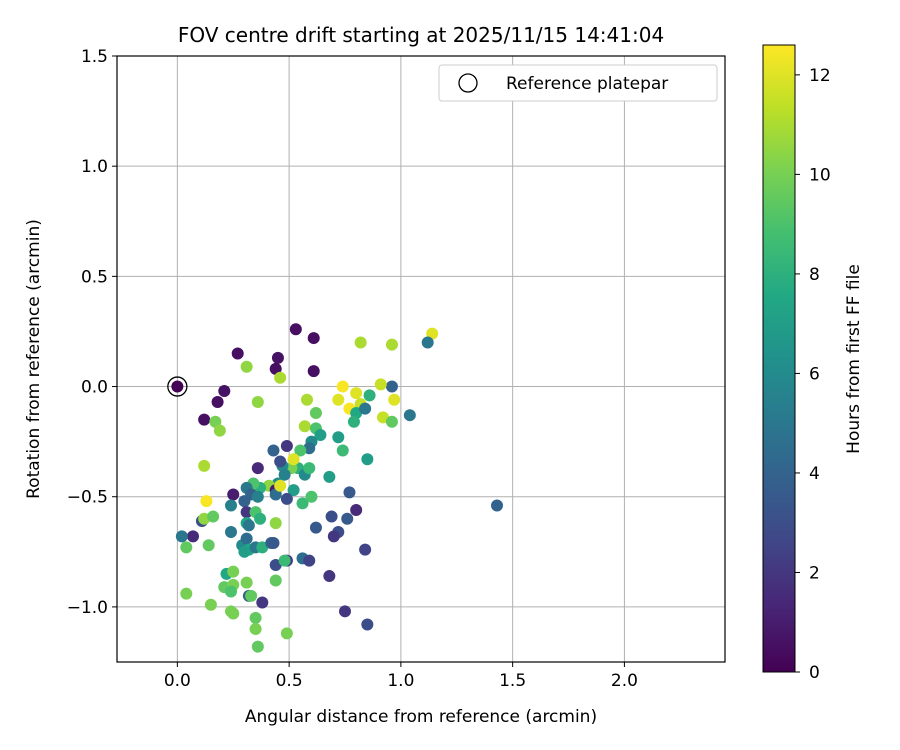 The width and height of the screenshot is (900, 750). I want to click on colorbar-tick-label: 10, so click(820, 175).